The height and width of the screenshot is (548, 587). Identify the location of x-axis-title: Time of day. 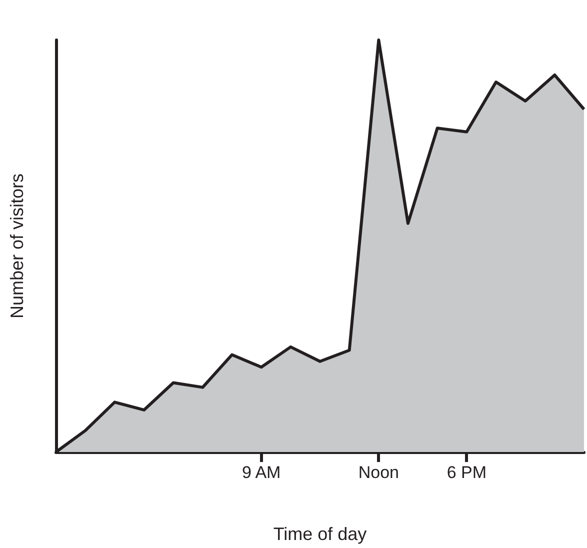
(320, 534).